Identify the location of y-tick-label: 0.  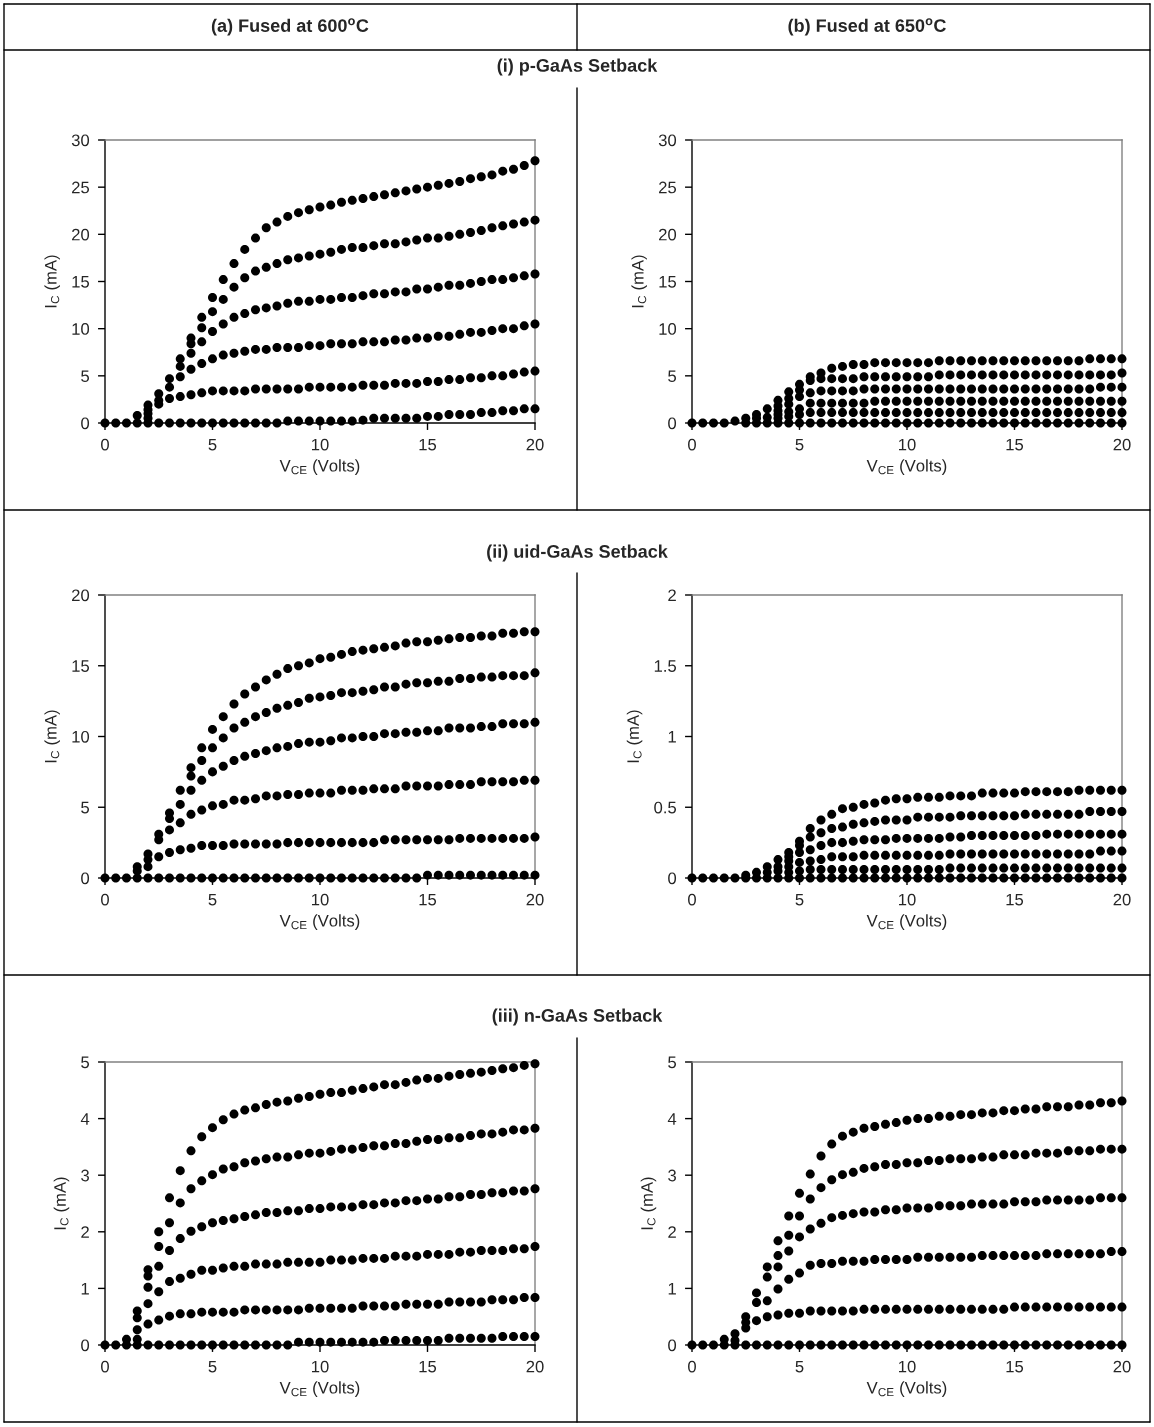
(672, 1345).